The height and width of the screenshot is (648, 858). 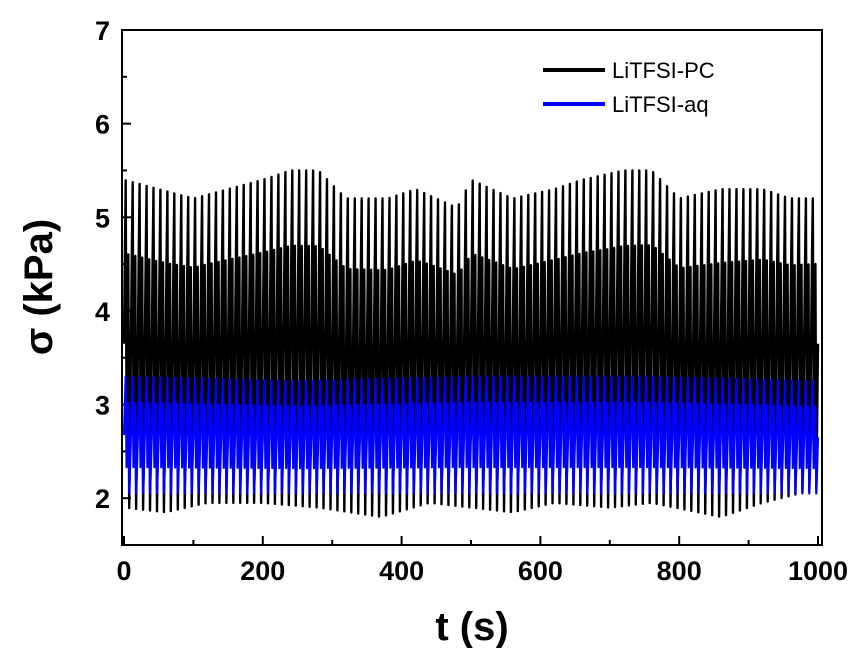 I want to click on y-tick-label: 7, so click(x=102, y=31).